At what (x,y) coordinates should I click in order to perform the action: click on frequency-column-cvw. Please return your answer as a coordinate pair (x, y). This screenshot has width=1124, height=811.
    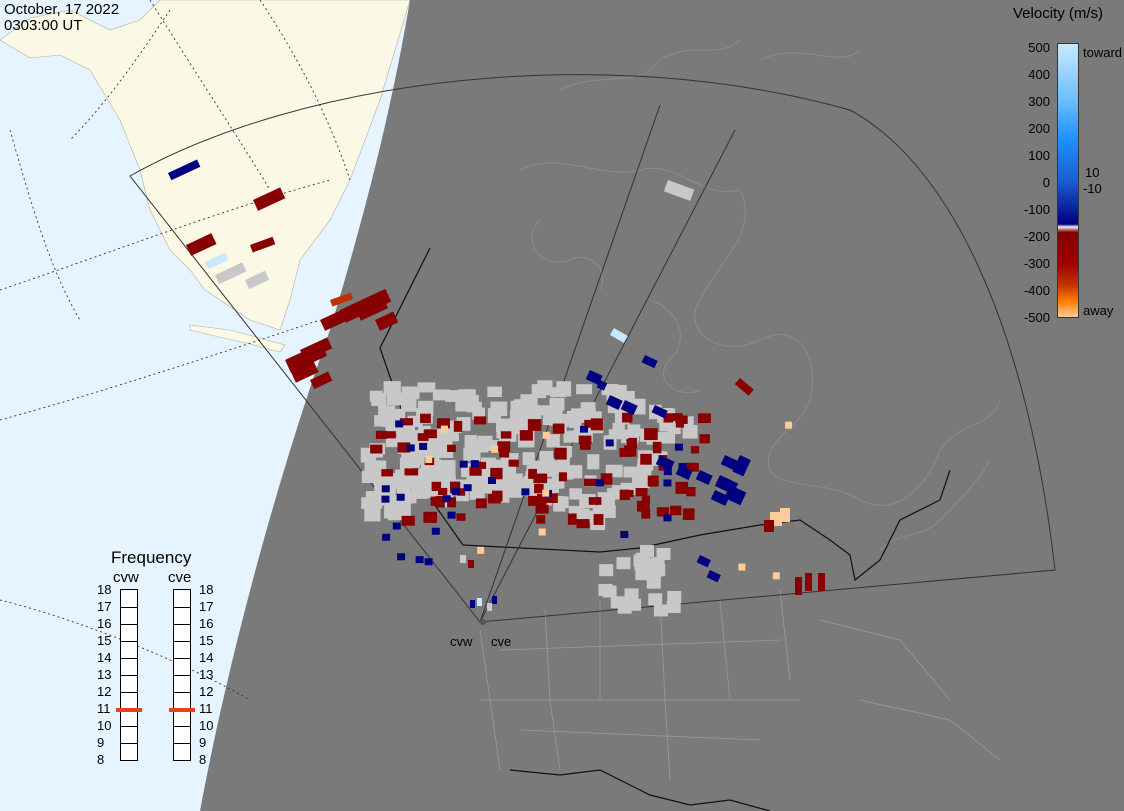
    Looking at the image, I should click on (129, 675).